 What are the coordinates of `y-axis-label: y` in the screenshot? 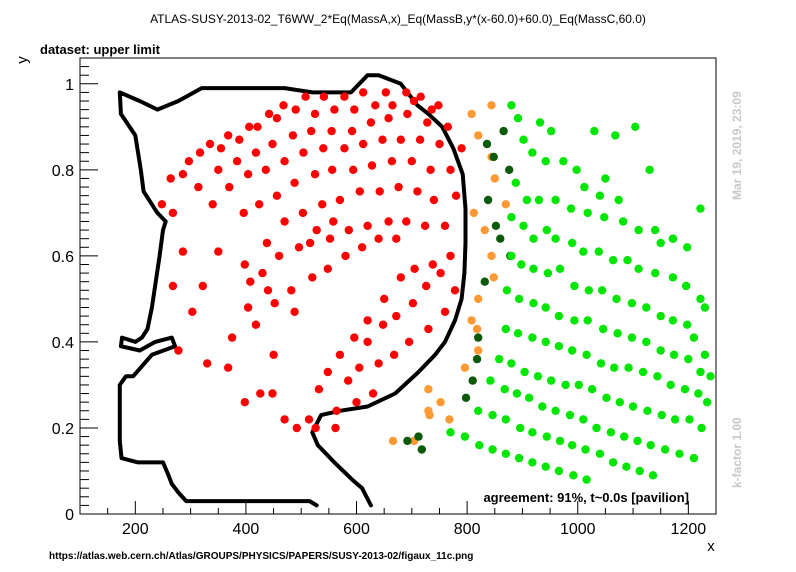 It's located at (22, 60).